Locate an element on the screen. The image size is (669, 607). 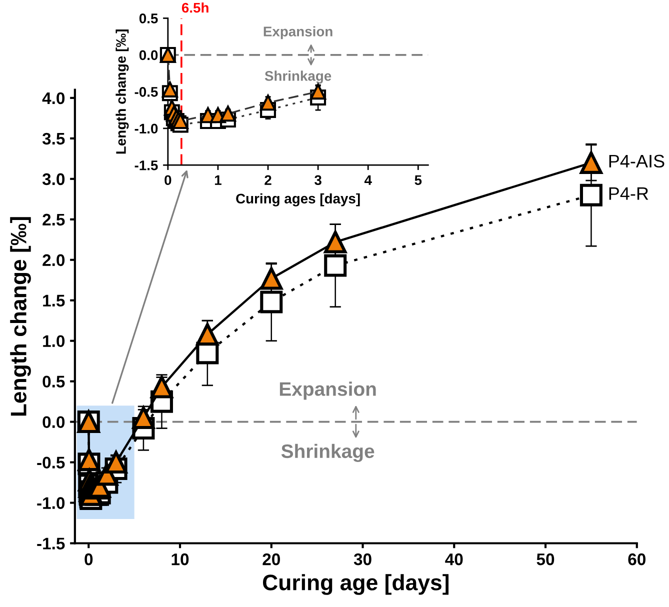
y-tick-label: 2.0 is located at coordinates (53, 260).